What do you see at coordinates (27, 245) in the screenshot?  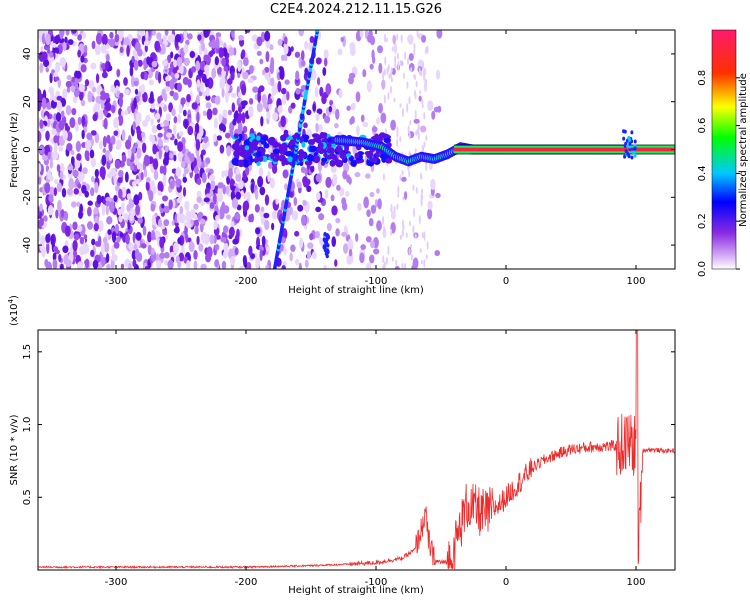 I see `spectrogram-ytick-label: -40` at bounding box center [27, 245].